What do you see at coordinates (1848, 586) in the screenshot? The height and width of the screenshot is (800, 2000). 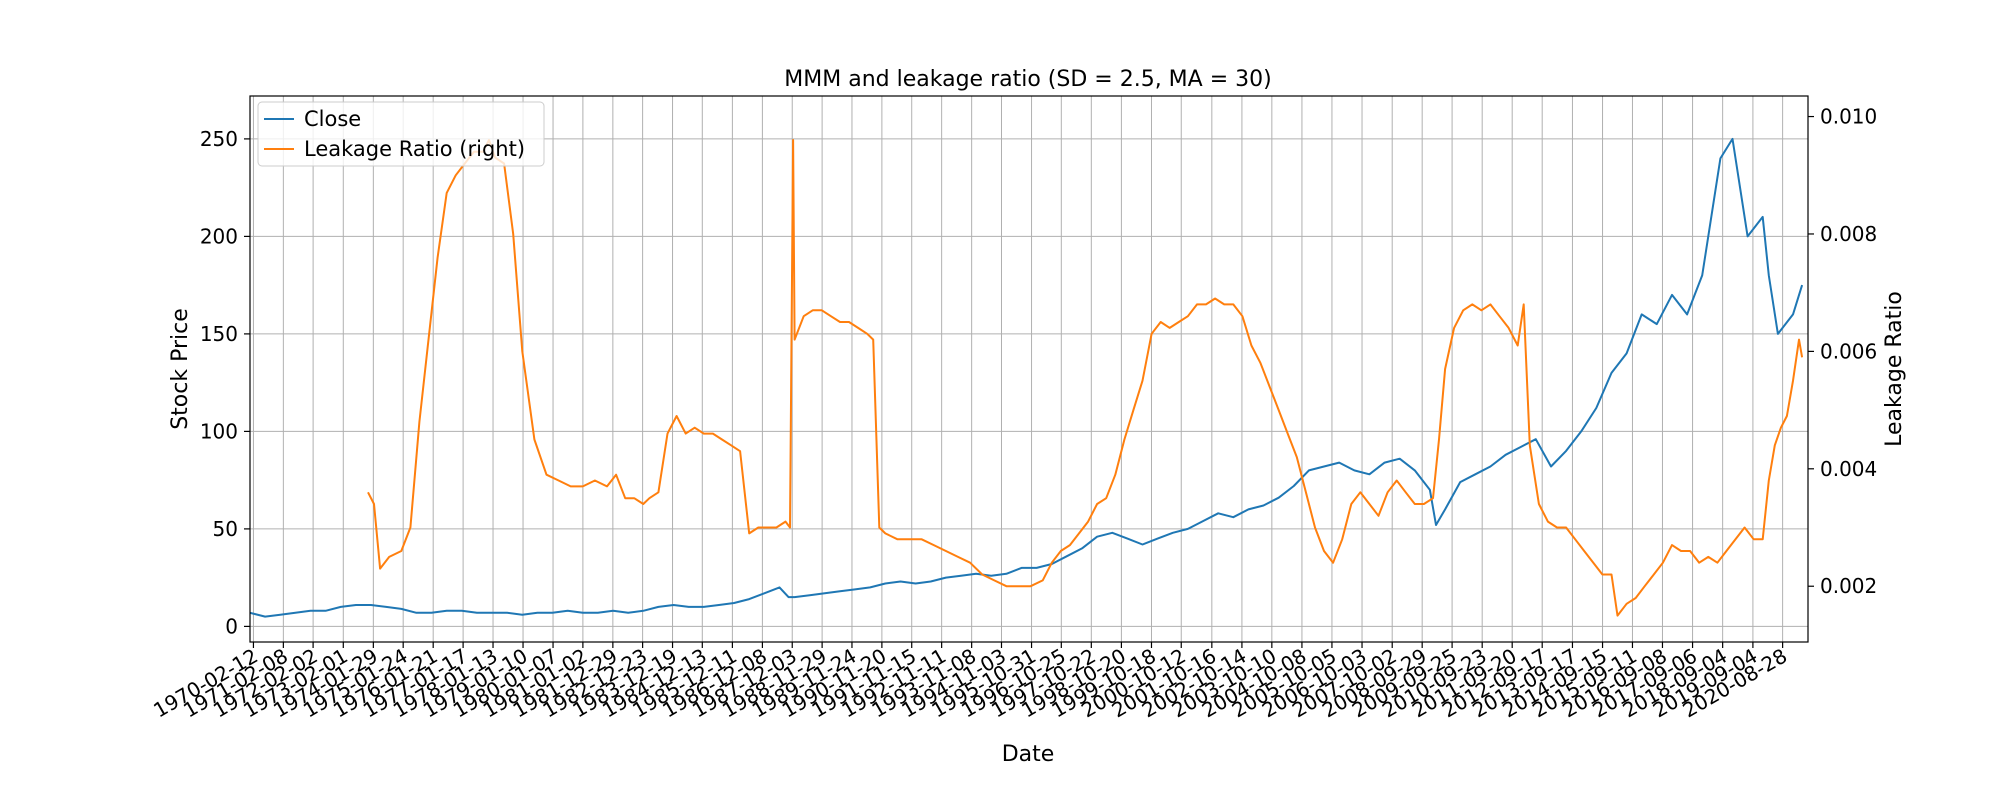 I see `y-right-tick-label-0: 0.002` at bounding box center [1848, 586].